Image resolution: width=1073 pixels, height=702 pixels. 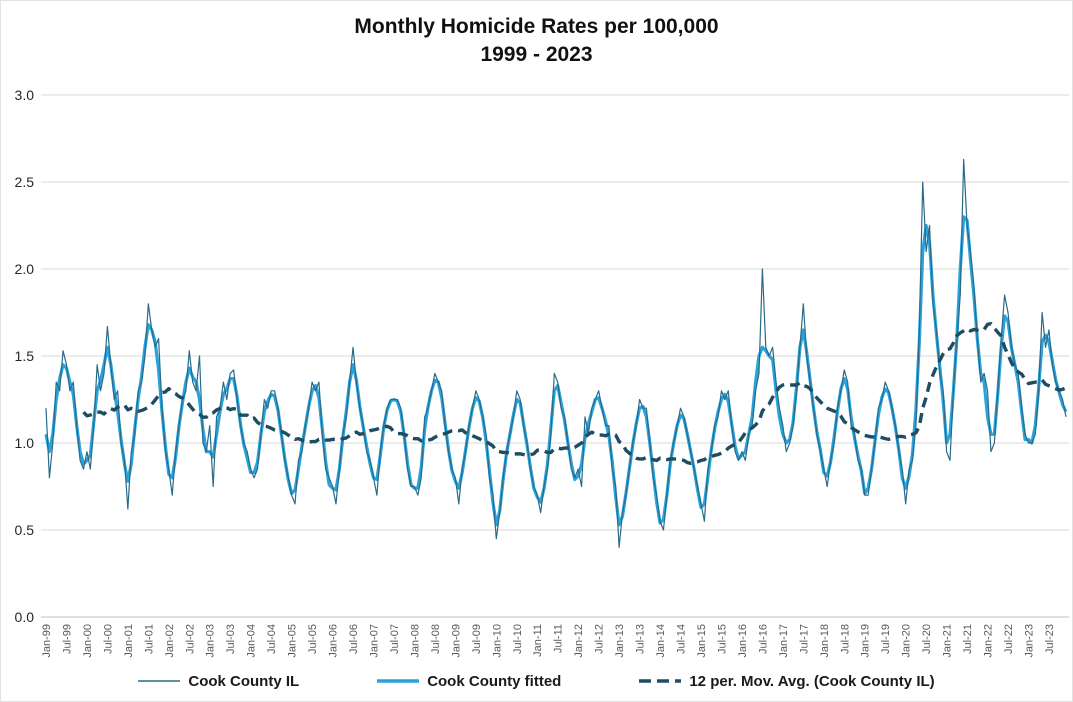 What do you see at coordinates (968, 639) in the screenshot?
I see `x-tick-label: Jul-21` at bounding box center [968, 639].